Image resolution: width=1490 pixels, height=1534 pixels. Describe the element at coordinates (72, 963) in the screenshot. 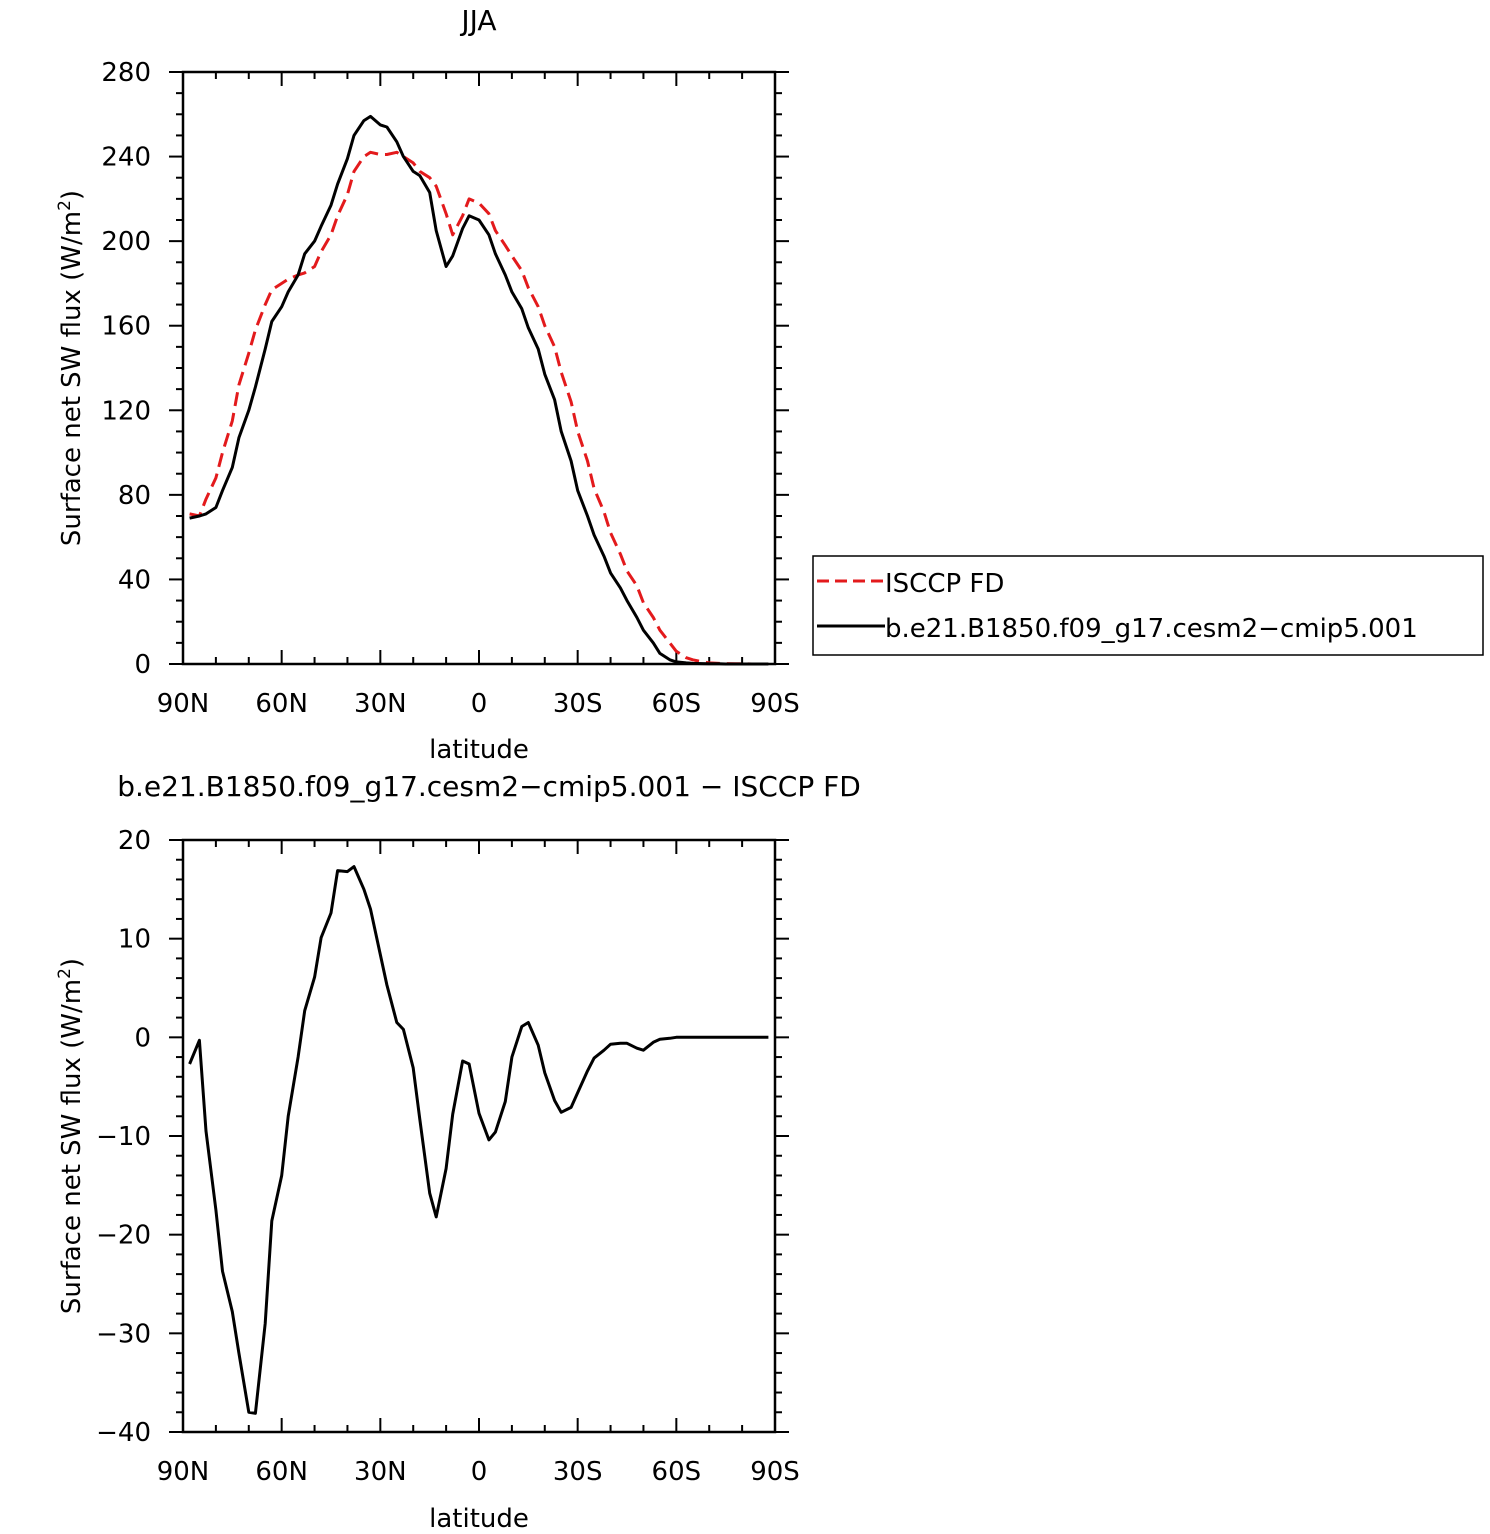

I see `bottom-y-axis-label-close: )` at that location.